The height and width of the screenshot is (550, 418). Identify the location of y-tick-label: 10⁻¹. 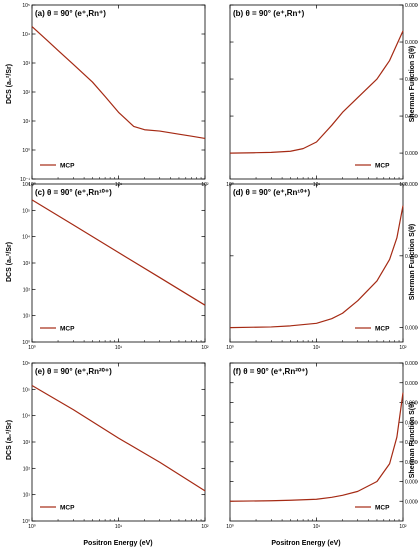
(25, 180).